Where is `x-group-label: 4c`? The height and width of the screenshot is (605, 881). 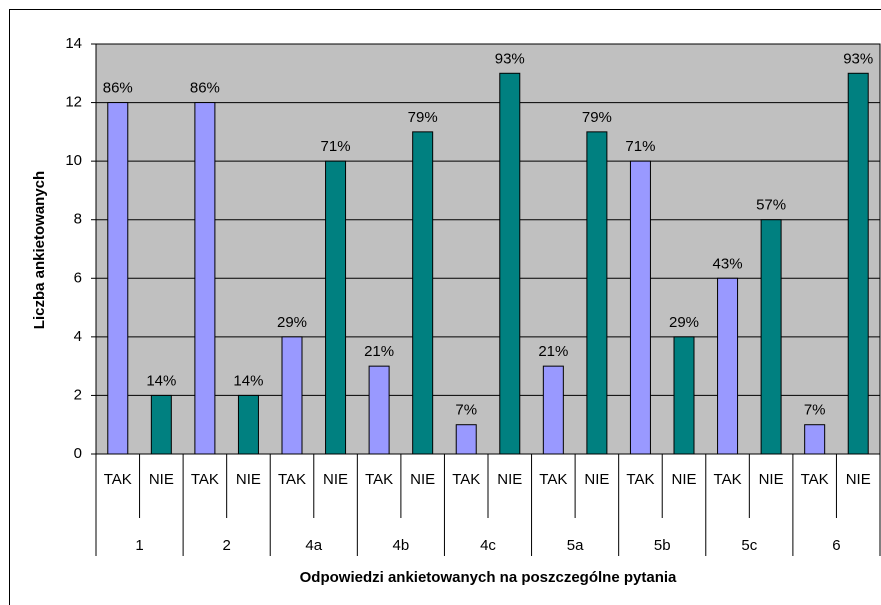 x-group-label: 4c is located at coordinates (488, 545).